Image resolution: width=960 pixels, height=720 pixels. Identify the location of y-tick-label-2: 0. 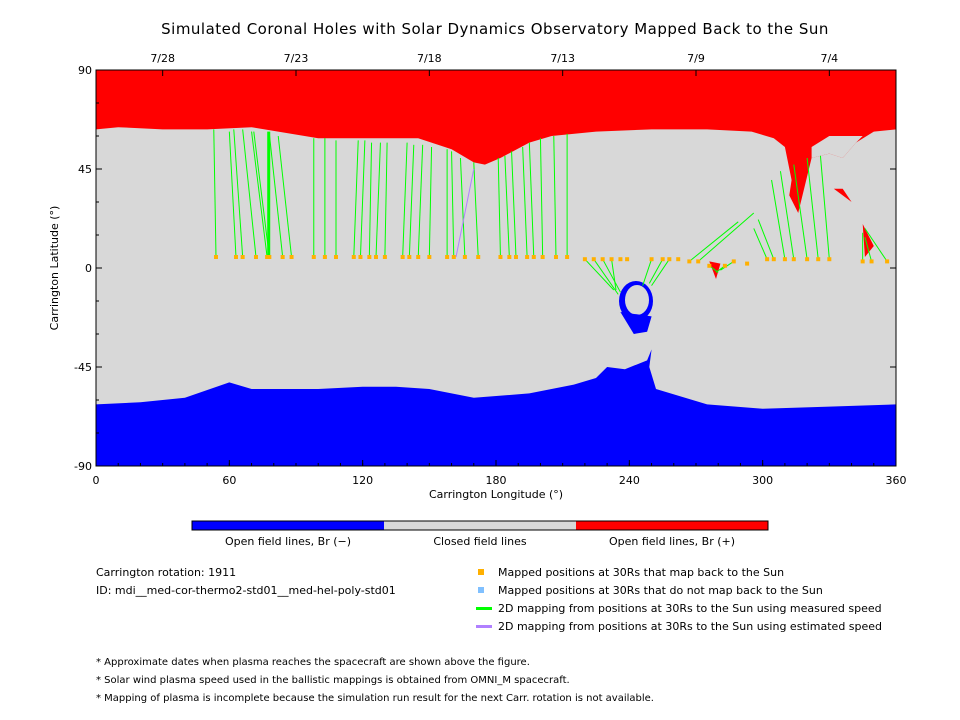
(88, 268).